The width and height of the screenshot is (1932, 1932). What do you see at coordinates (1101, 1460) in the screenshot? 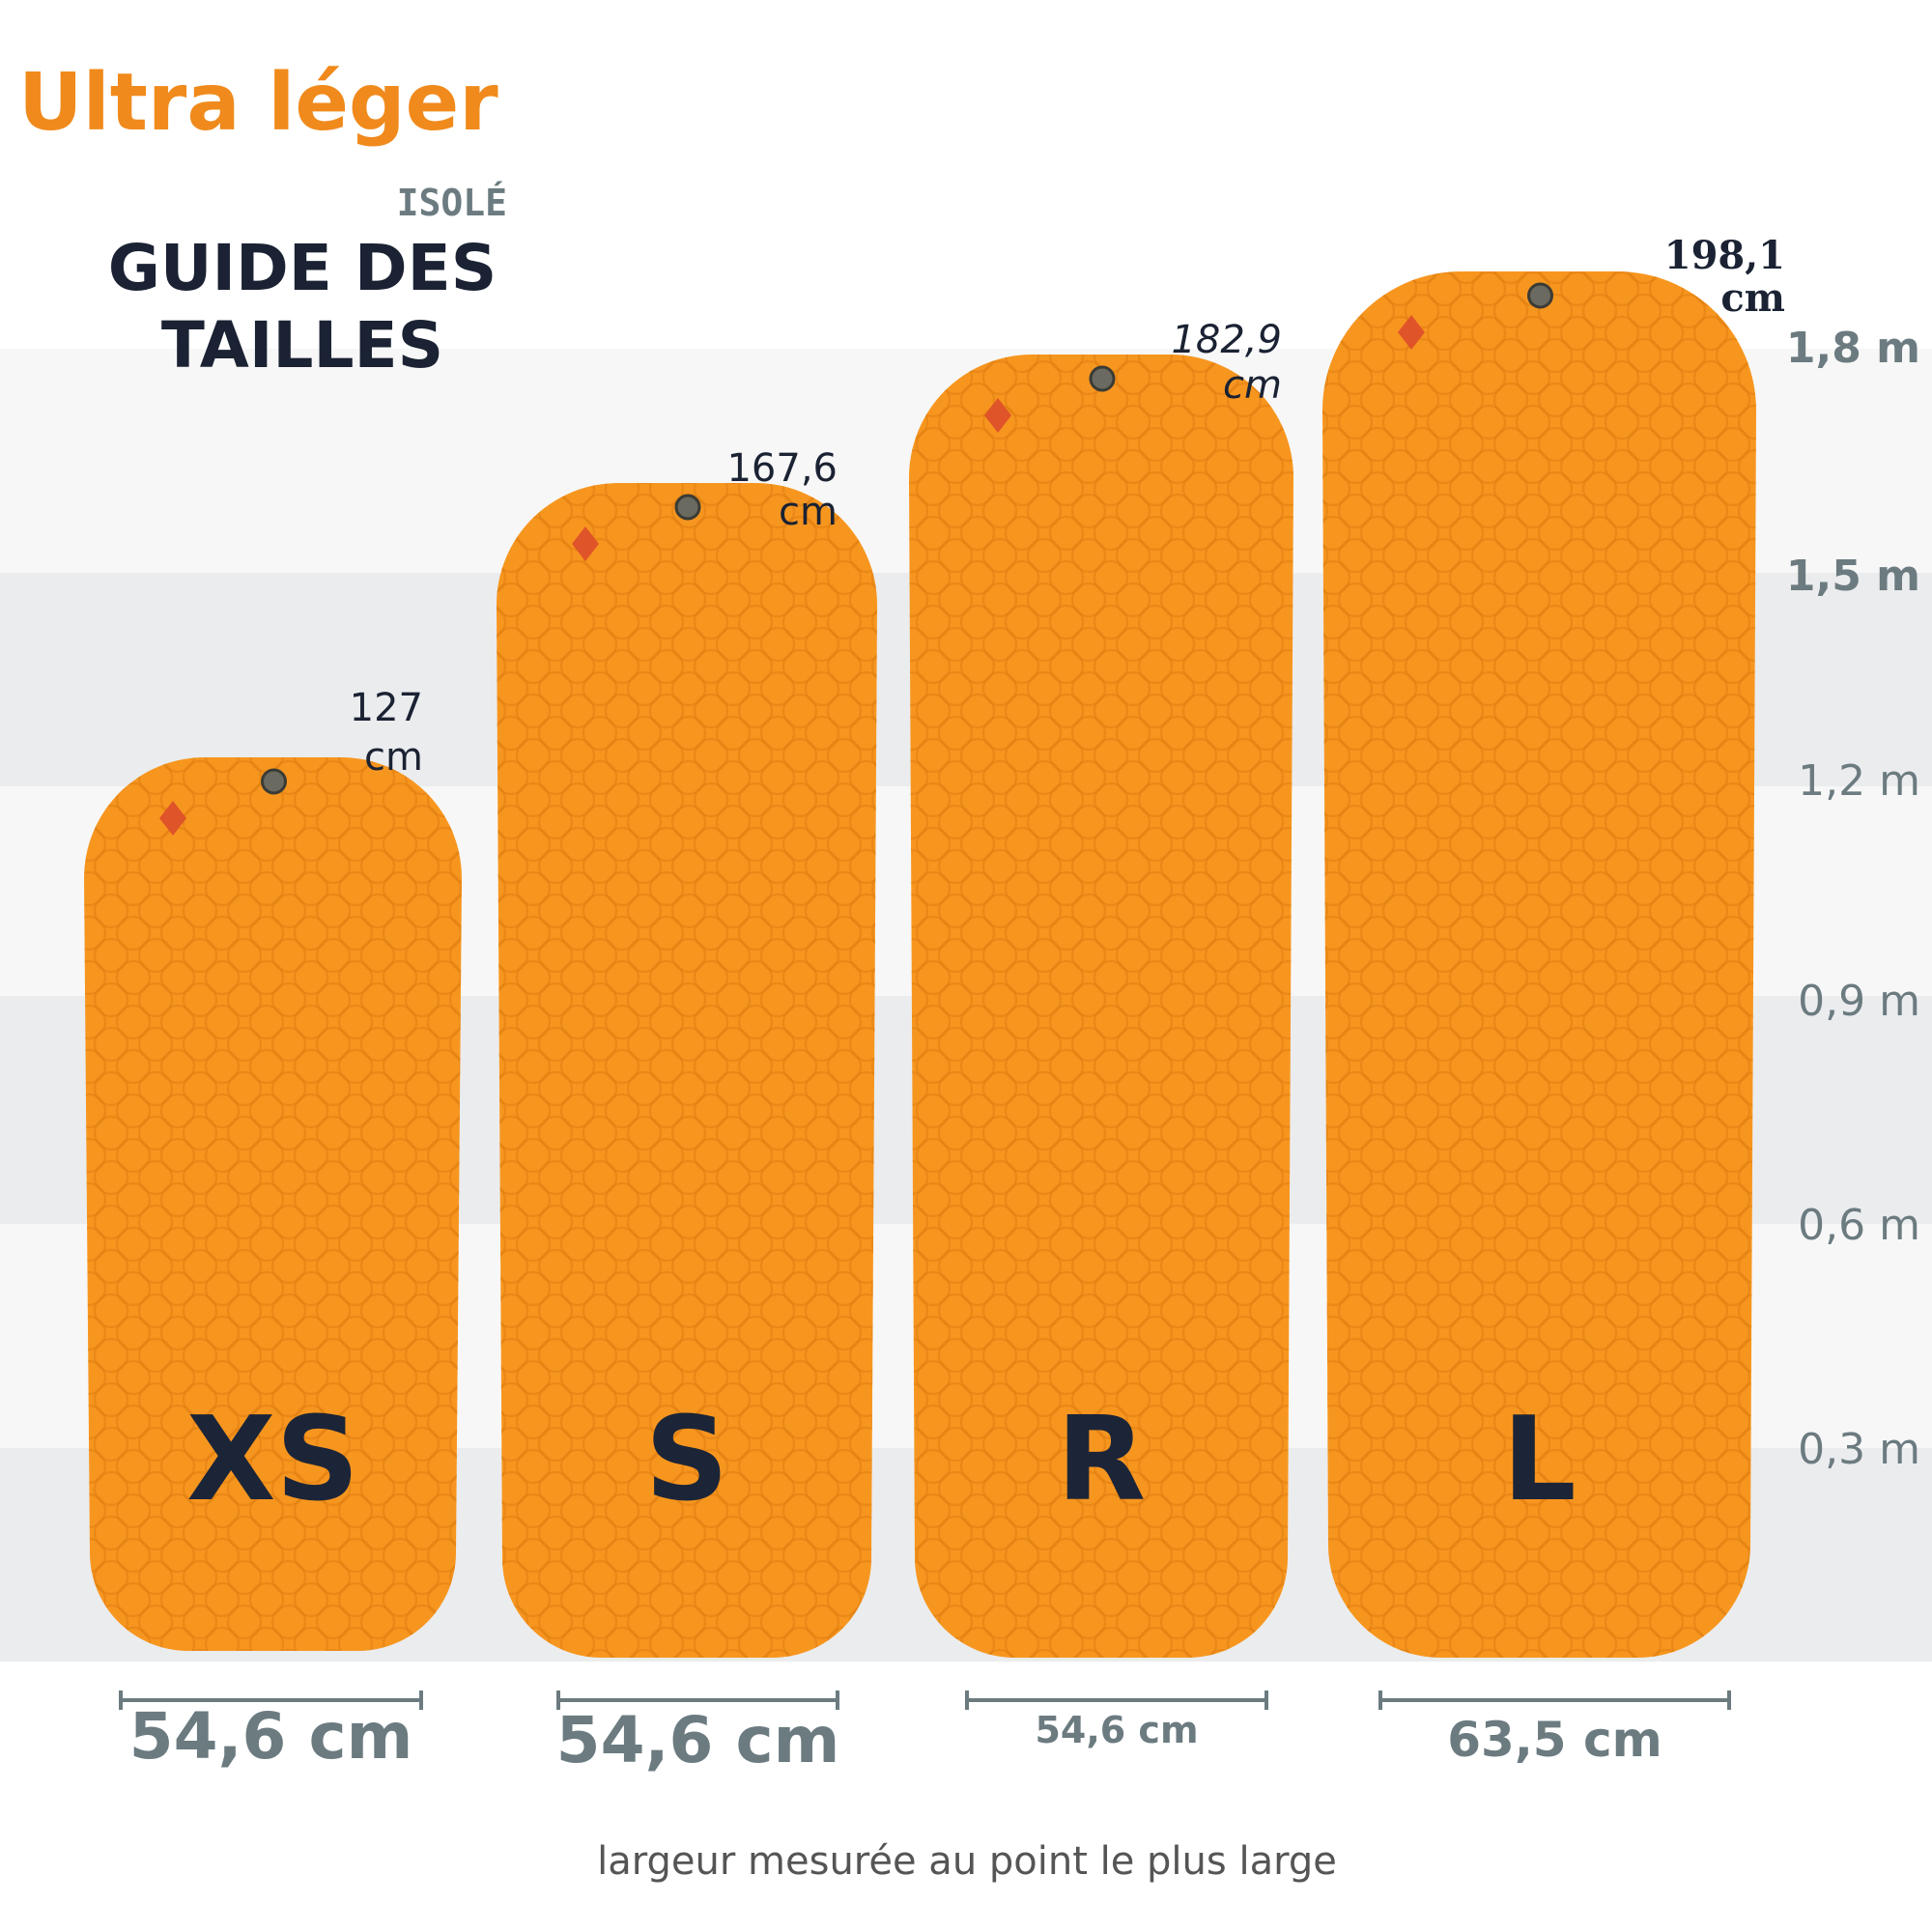
I see `size-label: R` at bounding box center [1101, 1460].